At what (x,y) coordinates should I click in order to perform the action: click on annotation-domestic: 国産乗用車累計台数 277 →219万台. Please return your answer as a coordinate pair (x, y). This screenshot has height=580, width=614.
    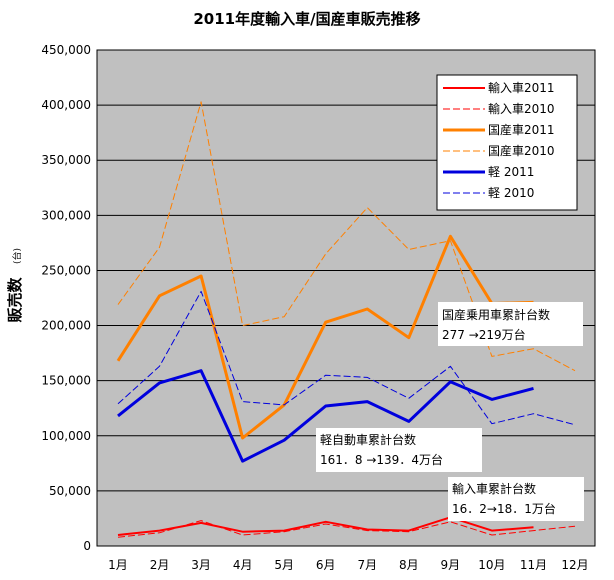
    Looking at the image, I should click on (510, 324).